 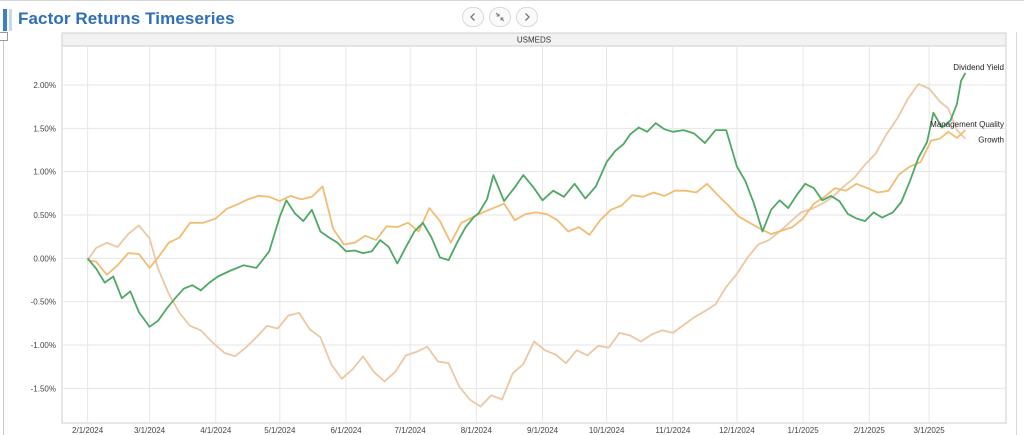 What do you see at coordinates (967, 124) in the screenshot?
I see `series-label-management-quality: Management Quality` at bounding box center [967, 124].